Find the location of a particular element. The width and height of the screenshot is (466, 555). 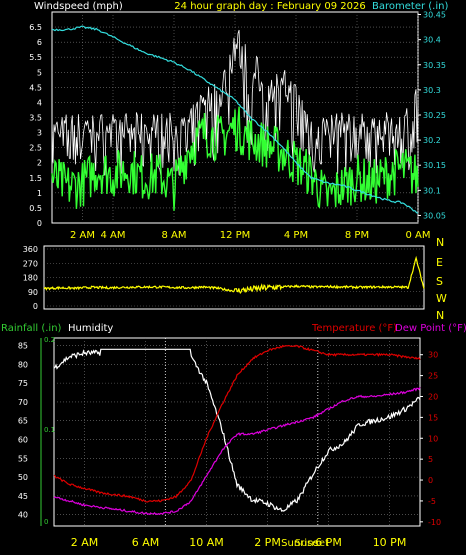

wind-y-tick-label: 0.5 is located at coordinates (35, 208).